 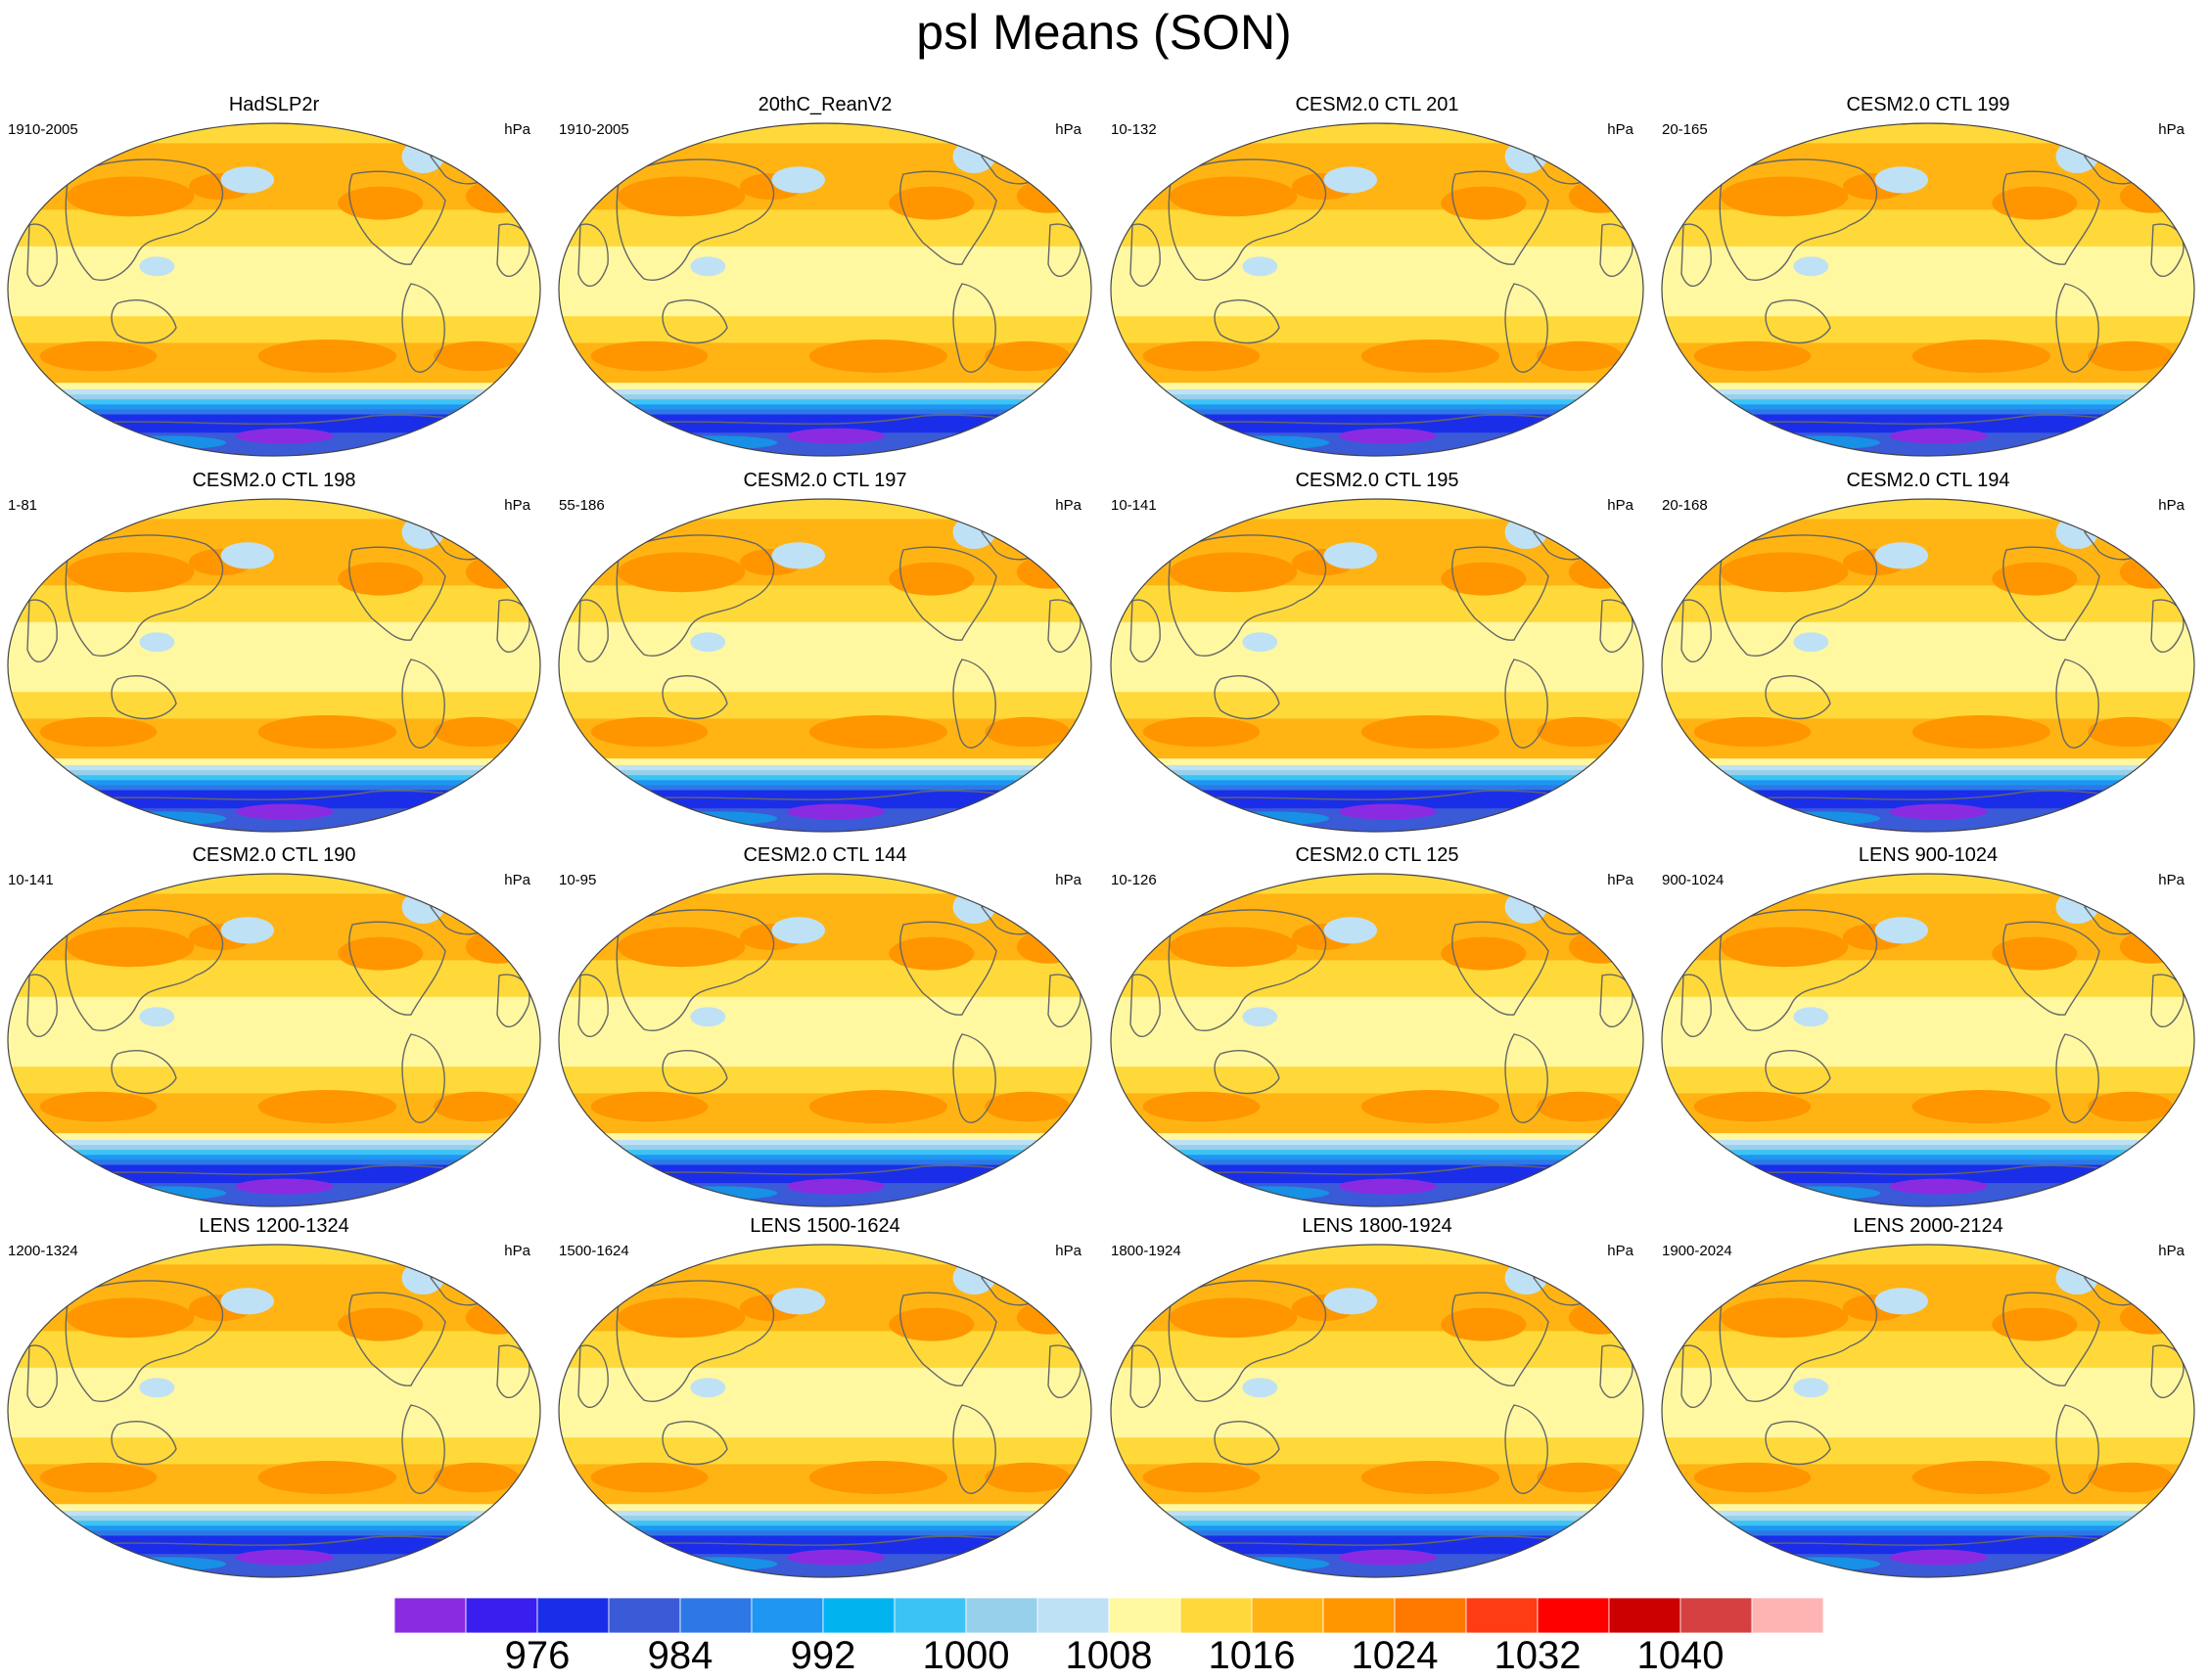 I want to click on panel-years: 1800-1924, so click(x=1146, y=1251).